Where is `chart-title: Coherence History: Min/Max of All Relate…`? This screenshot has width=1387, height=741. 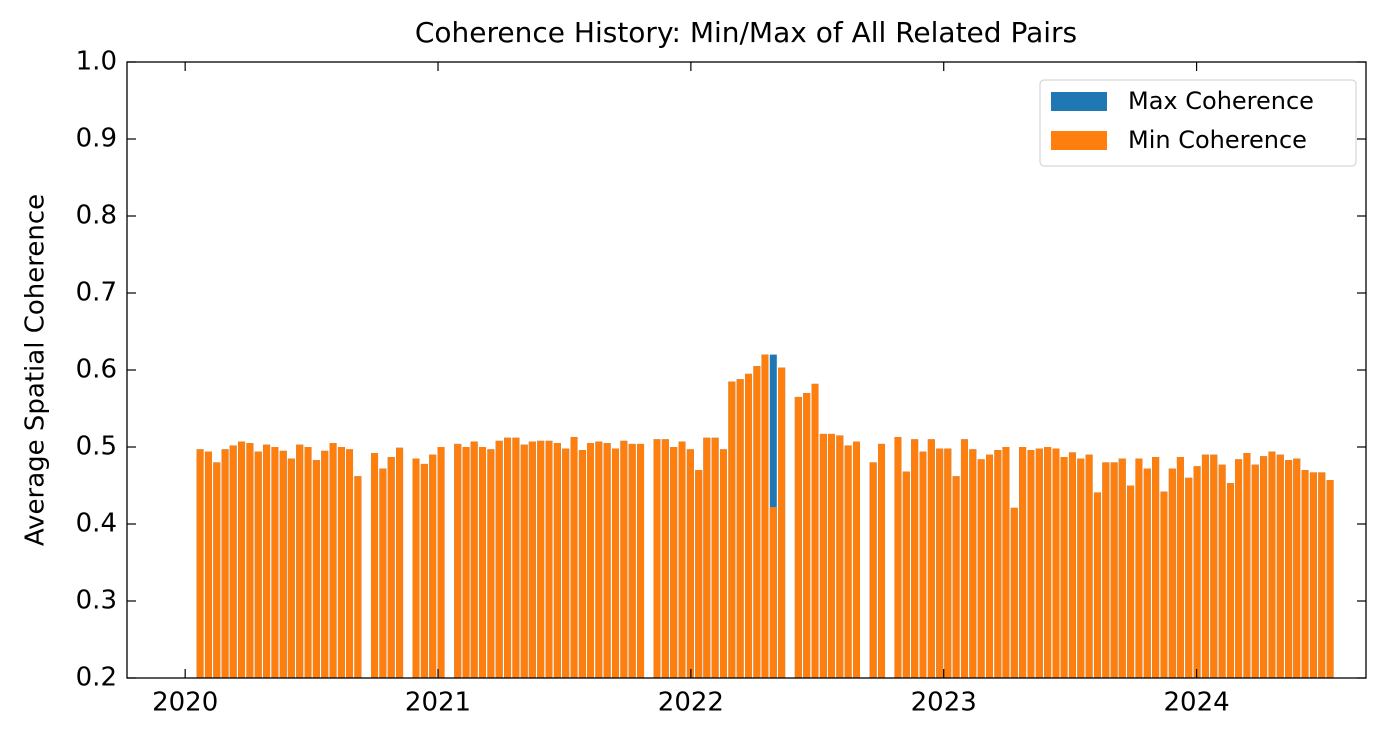 chart-title: Coherence History: Min/Max of All Relate… is located at coordinates (746, 32).